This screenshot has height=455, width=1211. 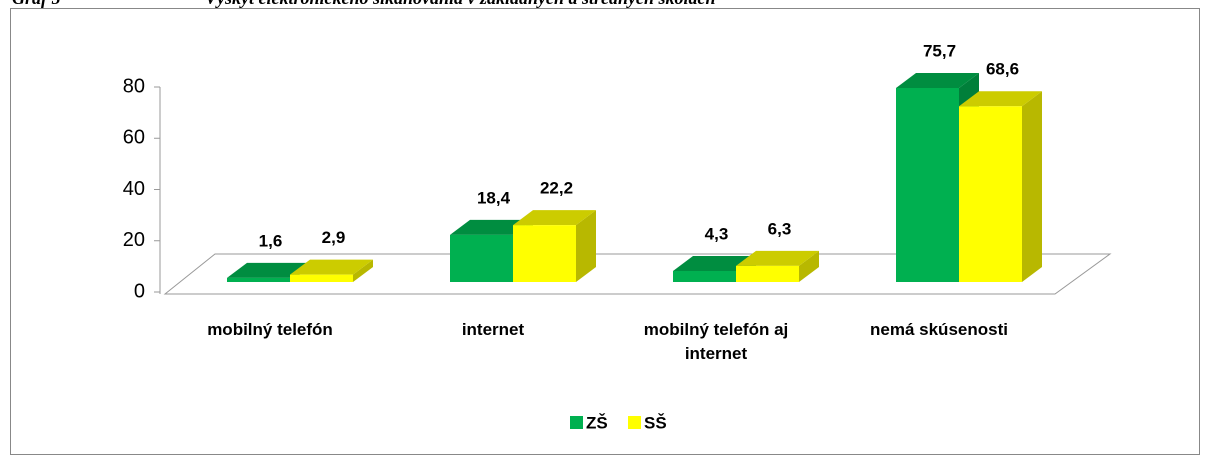 I want to click on value-label: 75,7, so click(x=939, y=51).